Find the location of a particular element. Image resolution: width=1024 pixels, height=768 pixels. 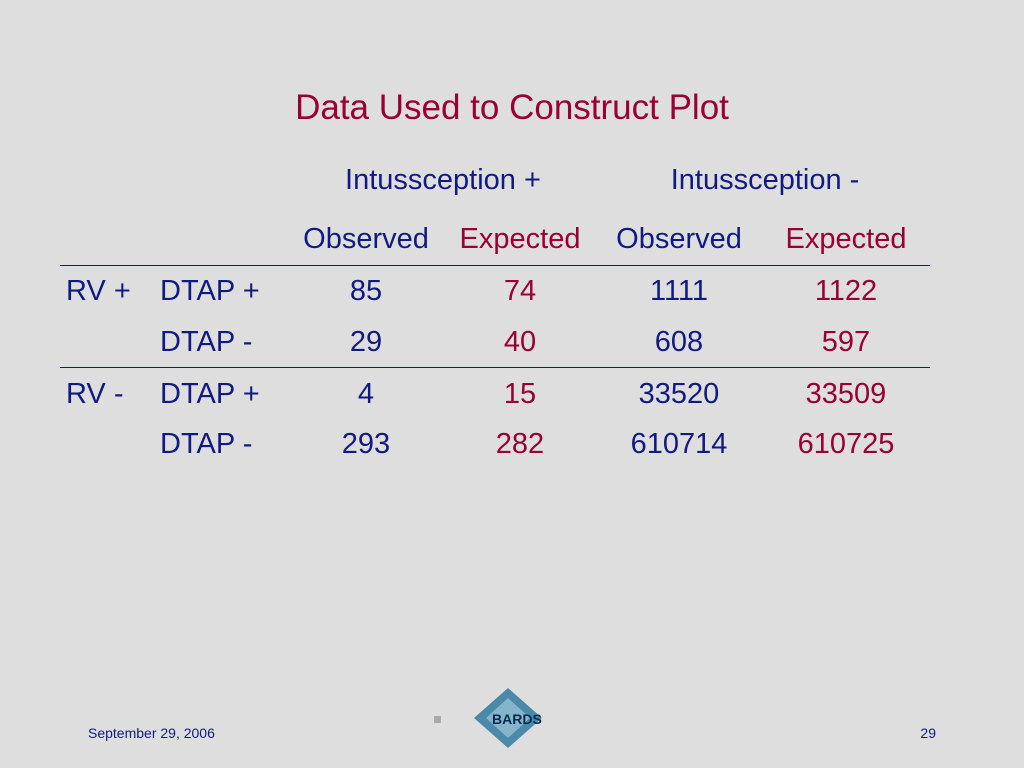

slide-title: Data Used to Construct Plot is located at coordinates (512, 107).